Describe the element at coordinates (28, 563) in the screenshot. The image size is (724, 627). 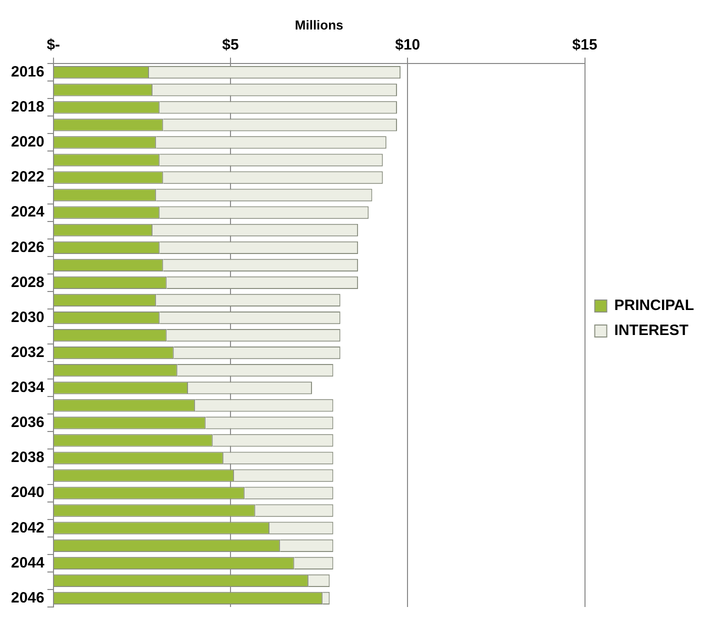
I see `y-tick-label: 2044` at that location.